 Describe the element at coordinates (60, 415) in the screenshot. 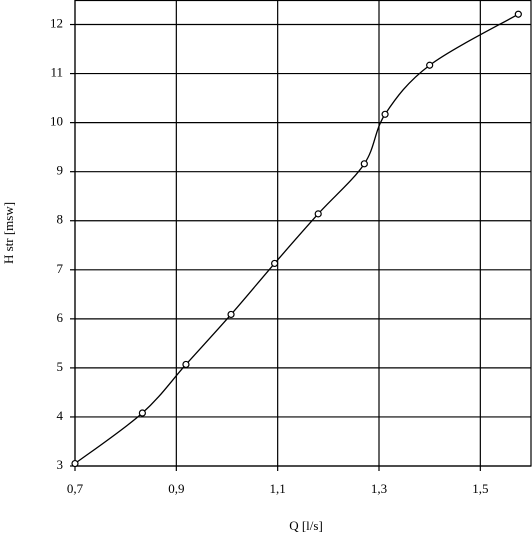

I see `y-tick-label: 4` at that location.